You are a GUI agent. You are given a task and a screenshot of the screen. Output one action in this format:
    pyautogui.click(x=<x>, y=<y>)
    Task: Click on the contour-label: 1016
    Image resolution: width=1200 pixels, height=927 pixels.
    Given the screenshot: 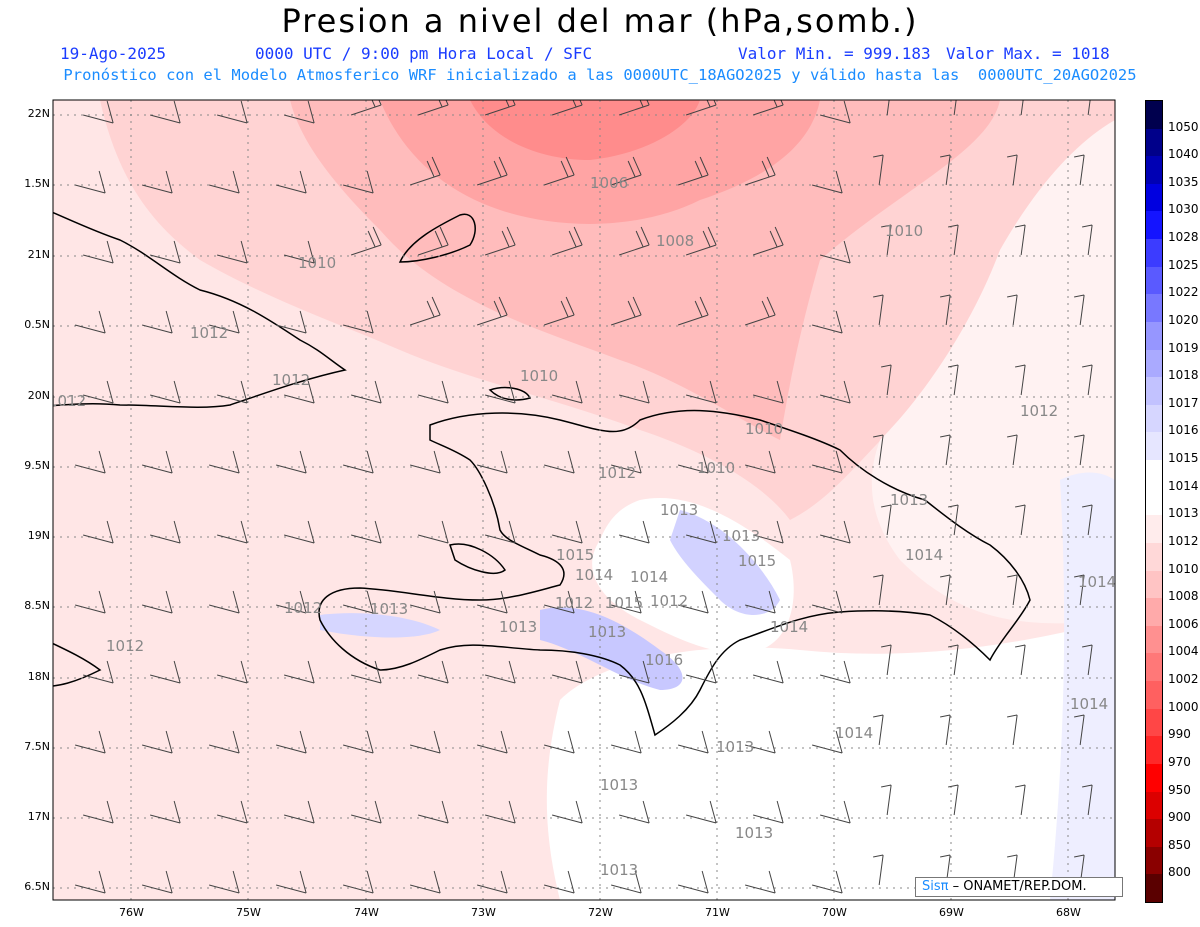 What is the action you would take?
    pyautogui.click(x=664, y=660)
    